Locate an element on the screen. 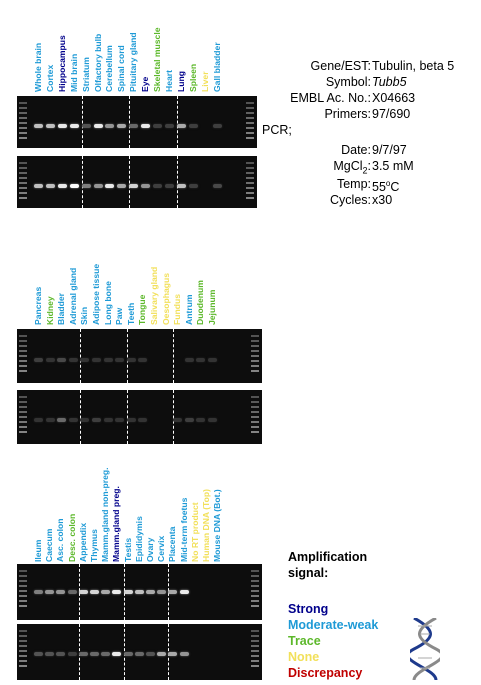 Image resolution: width=481 pixels, height=685 pixels. lane-label-col: Jejunum is located at coordinates (213, 290).